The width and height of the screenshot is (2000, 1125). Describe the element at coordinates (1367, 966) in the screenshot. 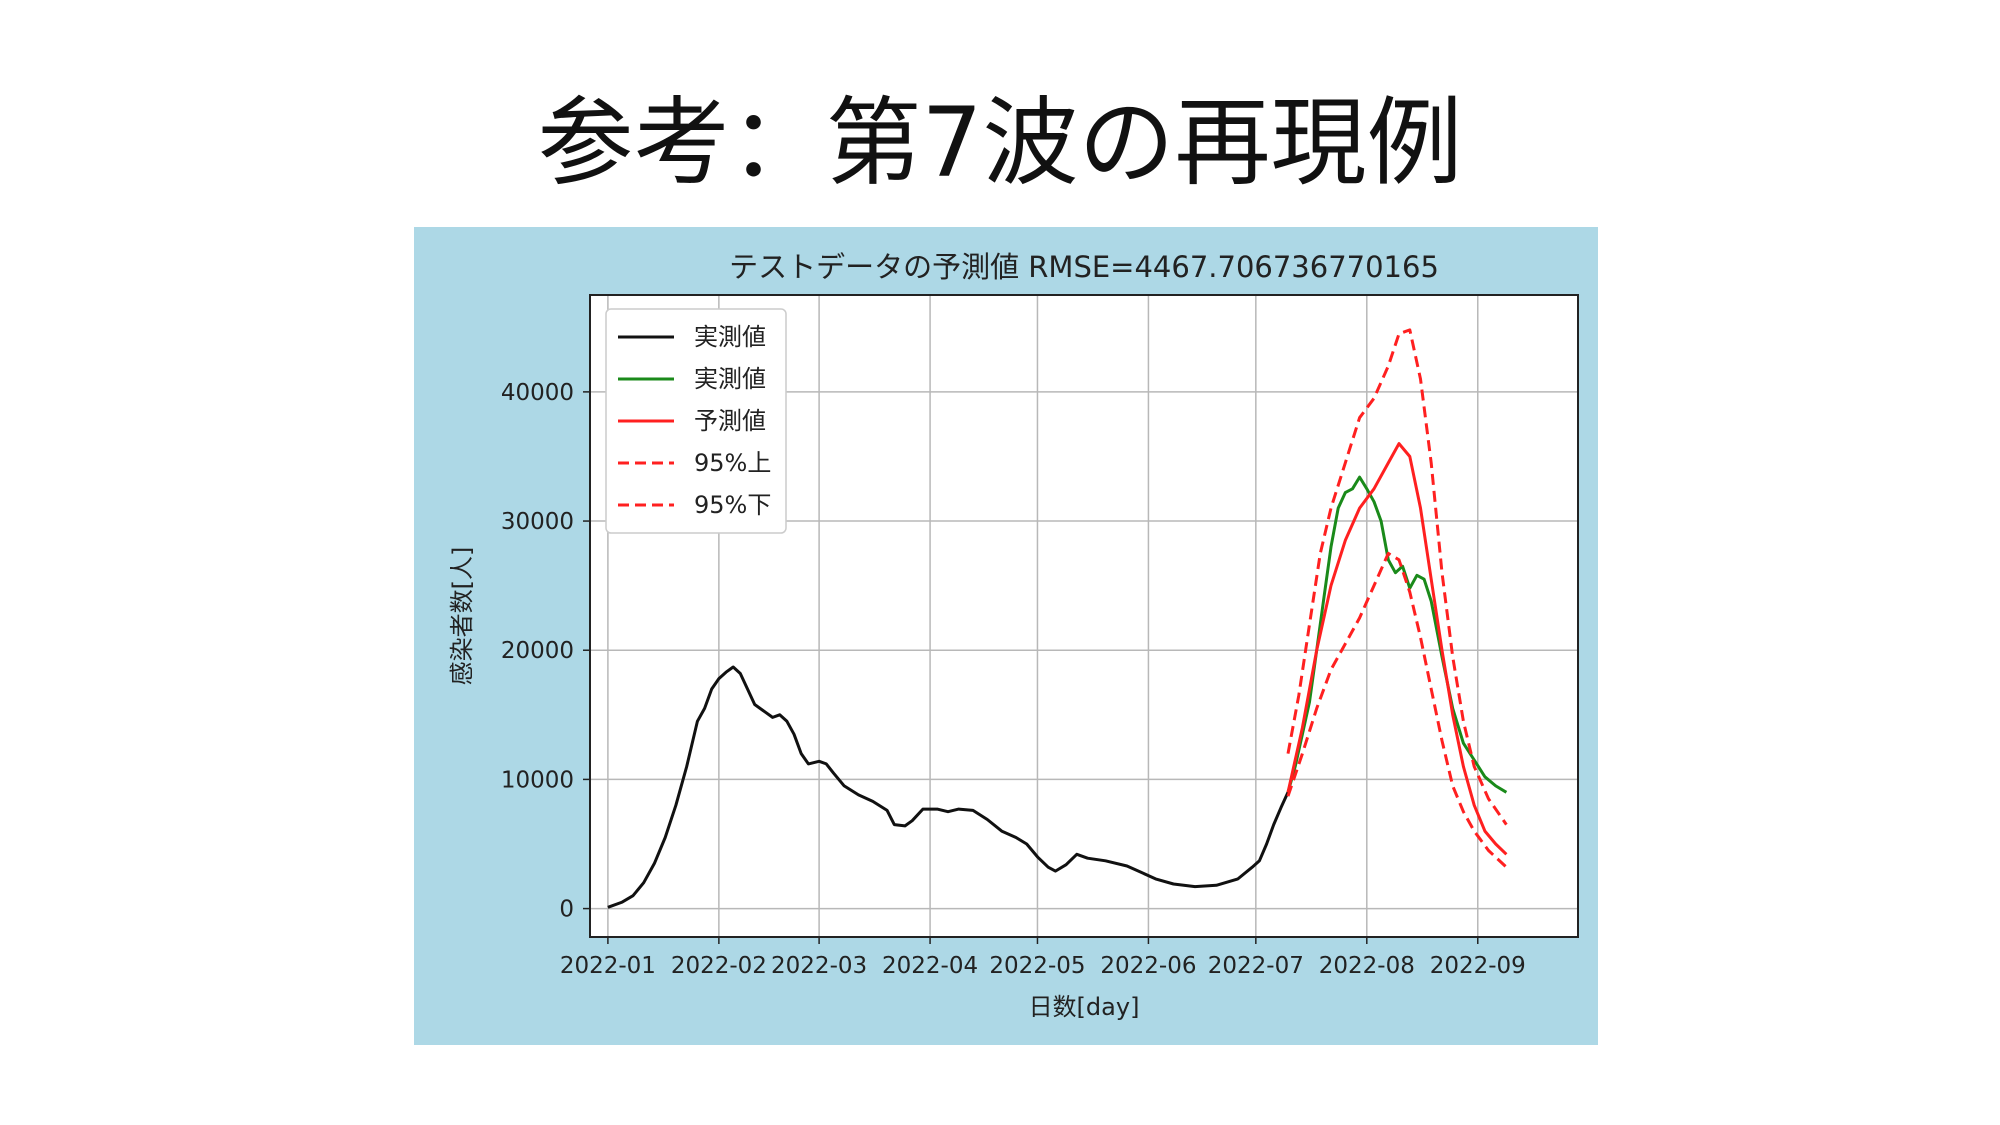

I see `x-tick-label: 2022-08` at that location.